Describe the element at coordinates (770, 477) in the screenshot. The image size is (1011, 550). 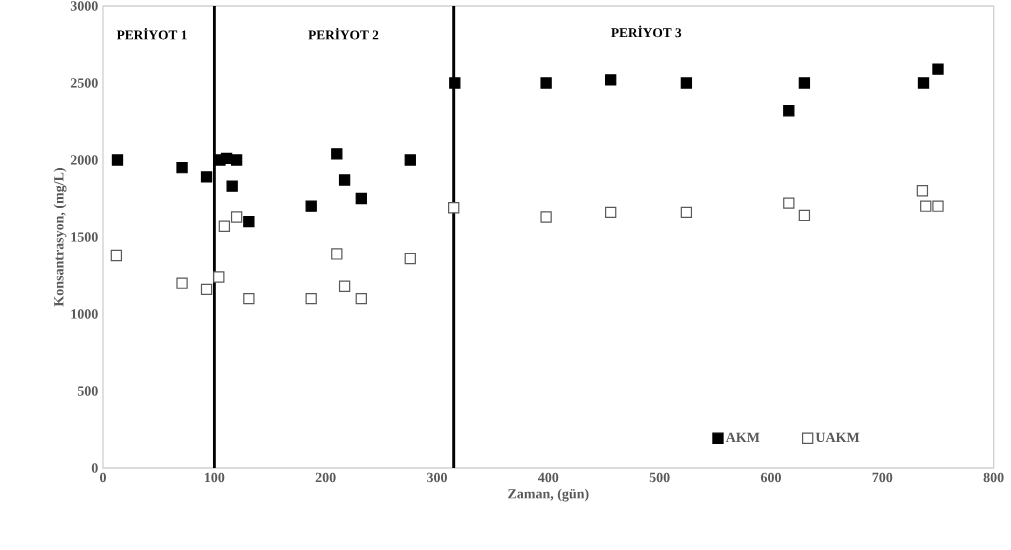
I see `x-tick-label: 600` at that location.